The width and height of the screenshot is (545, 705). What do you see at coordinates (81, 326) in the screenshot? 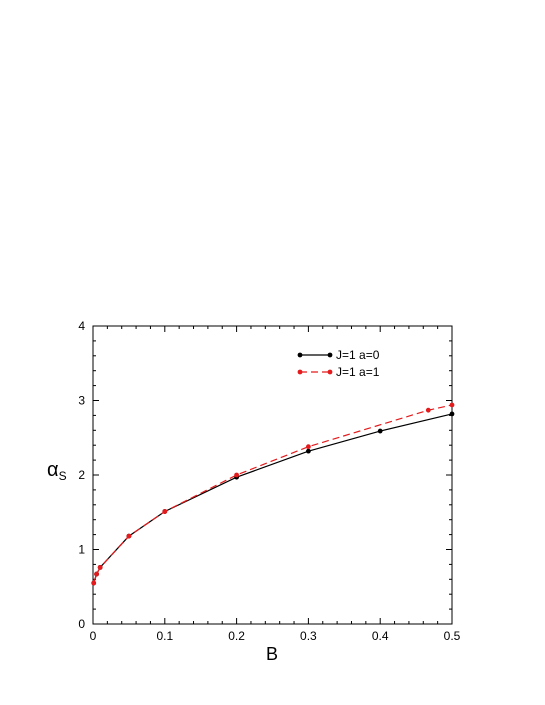
I see `y-tick-label: 4` at bounding box center [81, 326].